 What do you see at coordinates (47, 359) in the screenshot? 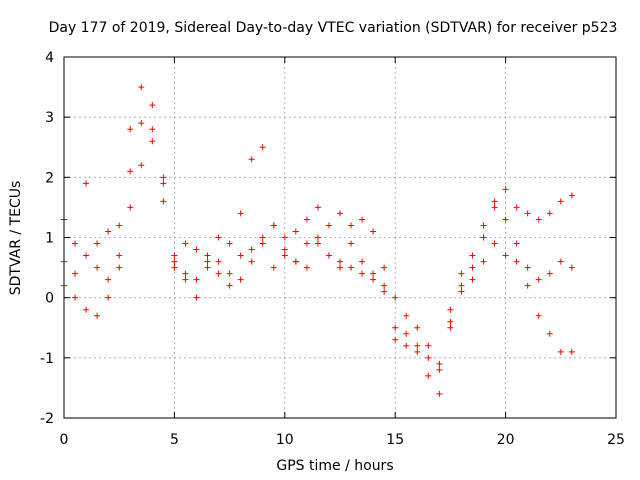
I see `y-tick-label: -1` at bounding box center [47, 359].